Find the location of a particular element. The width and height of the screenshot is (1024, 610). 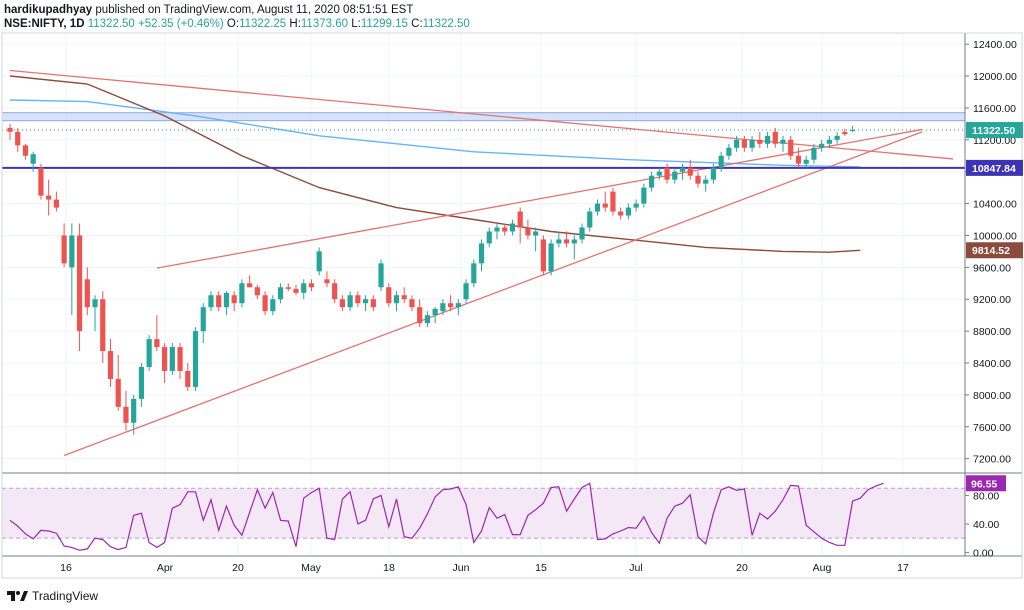

trendline is located at coordinates (481, 114).